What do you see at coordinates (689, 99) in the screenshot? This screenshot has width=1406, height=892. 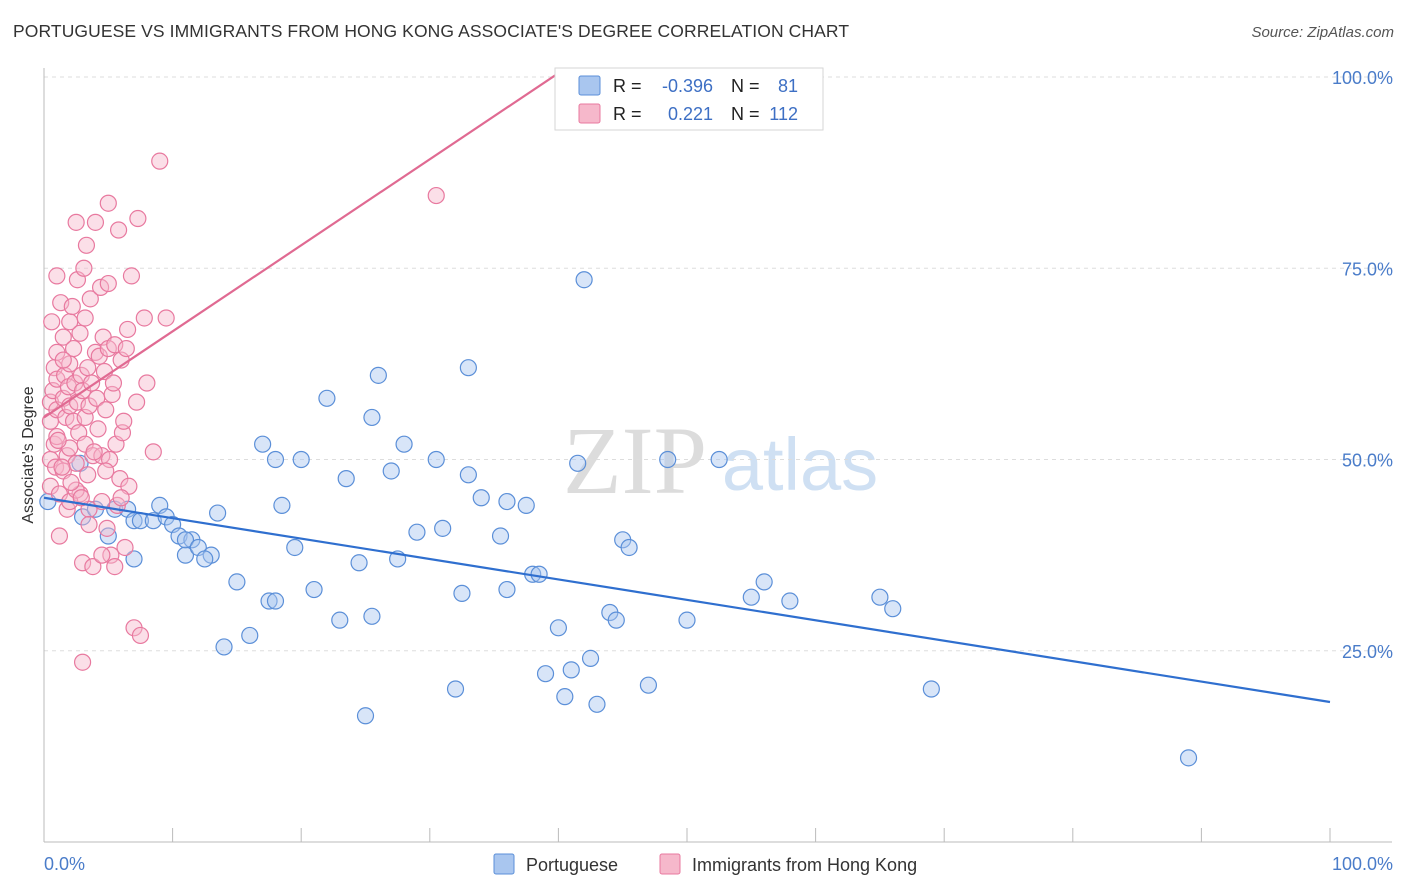 I see `correlation-legend: R = -0.396 N = 81 R = 0.221 N = 112` at bounding box center [689, 99].